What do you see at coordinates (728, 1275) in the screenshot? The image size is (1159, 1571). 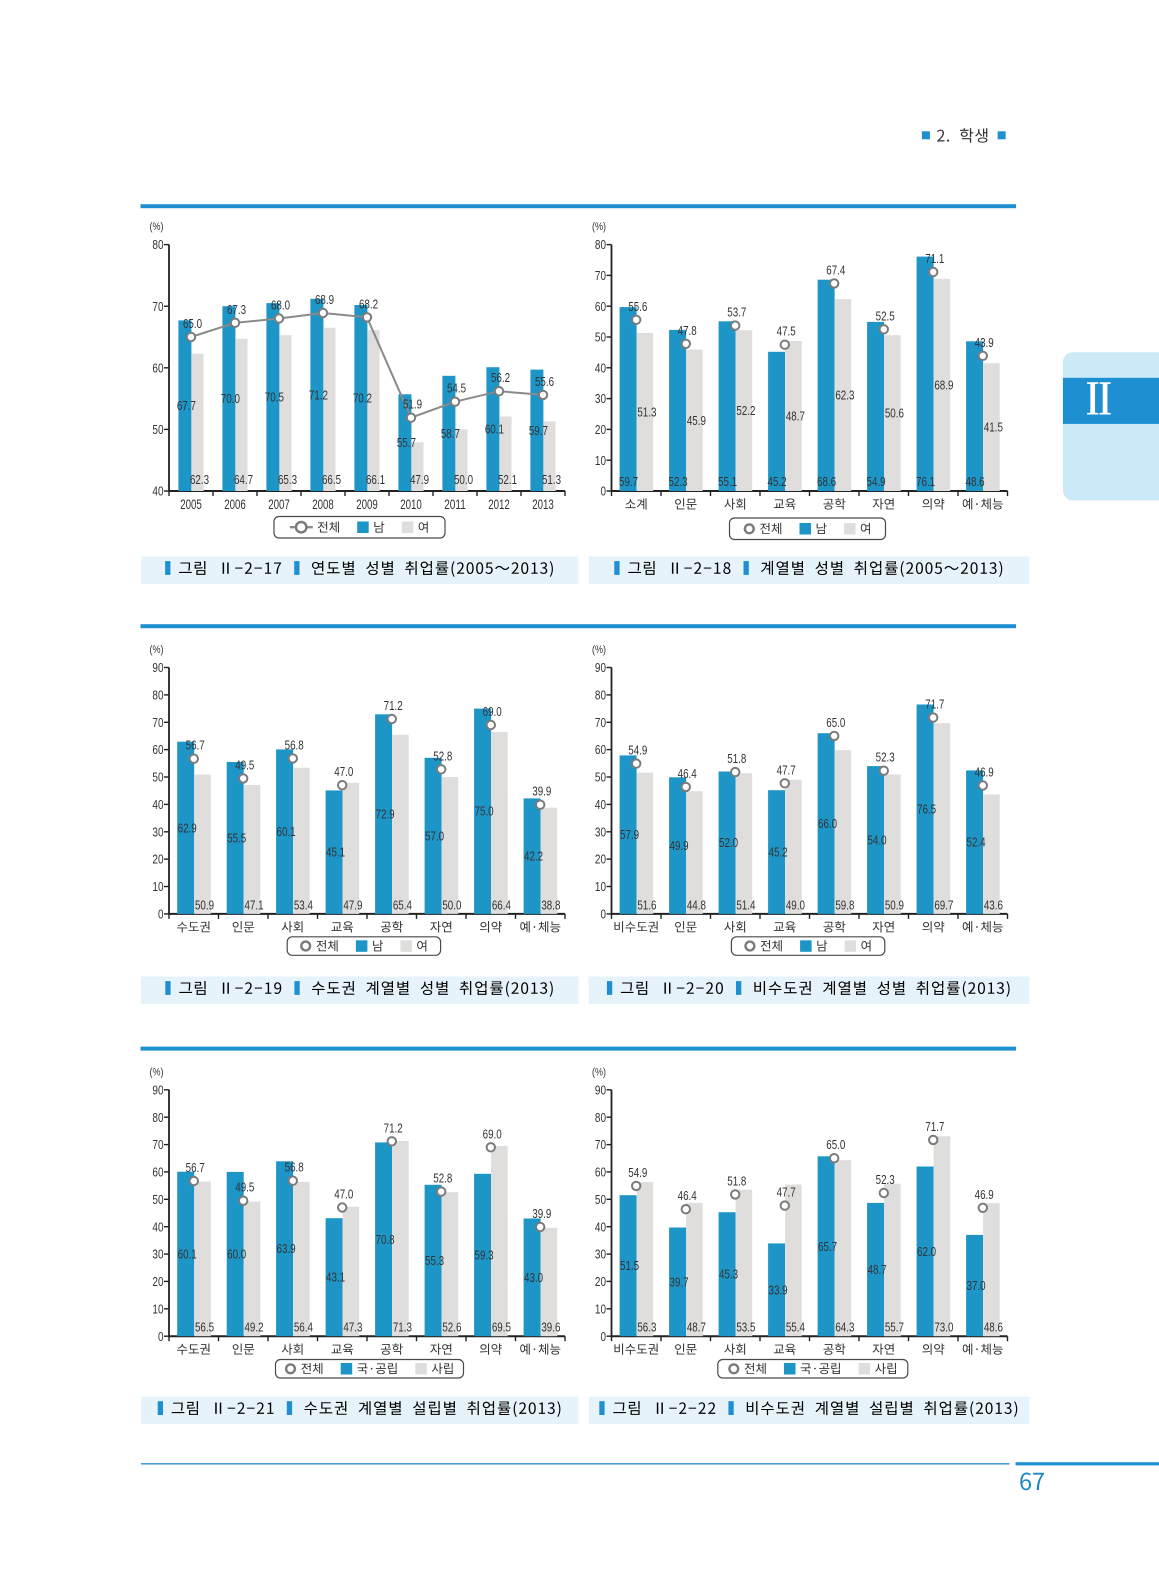 I see `svg-text: 45.3` at bounding box center [728, 1275].